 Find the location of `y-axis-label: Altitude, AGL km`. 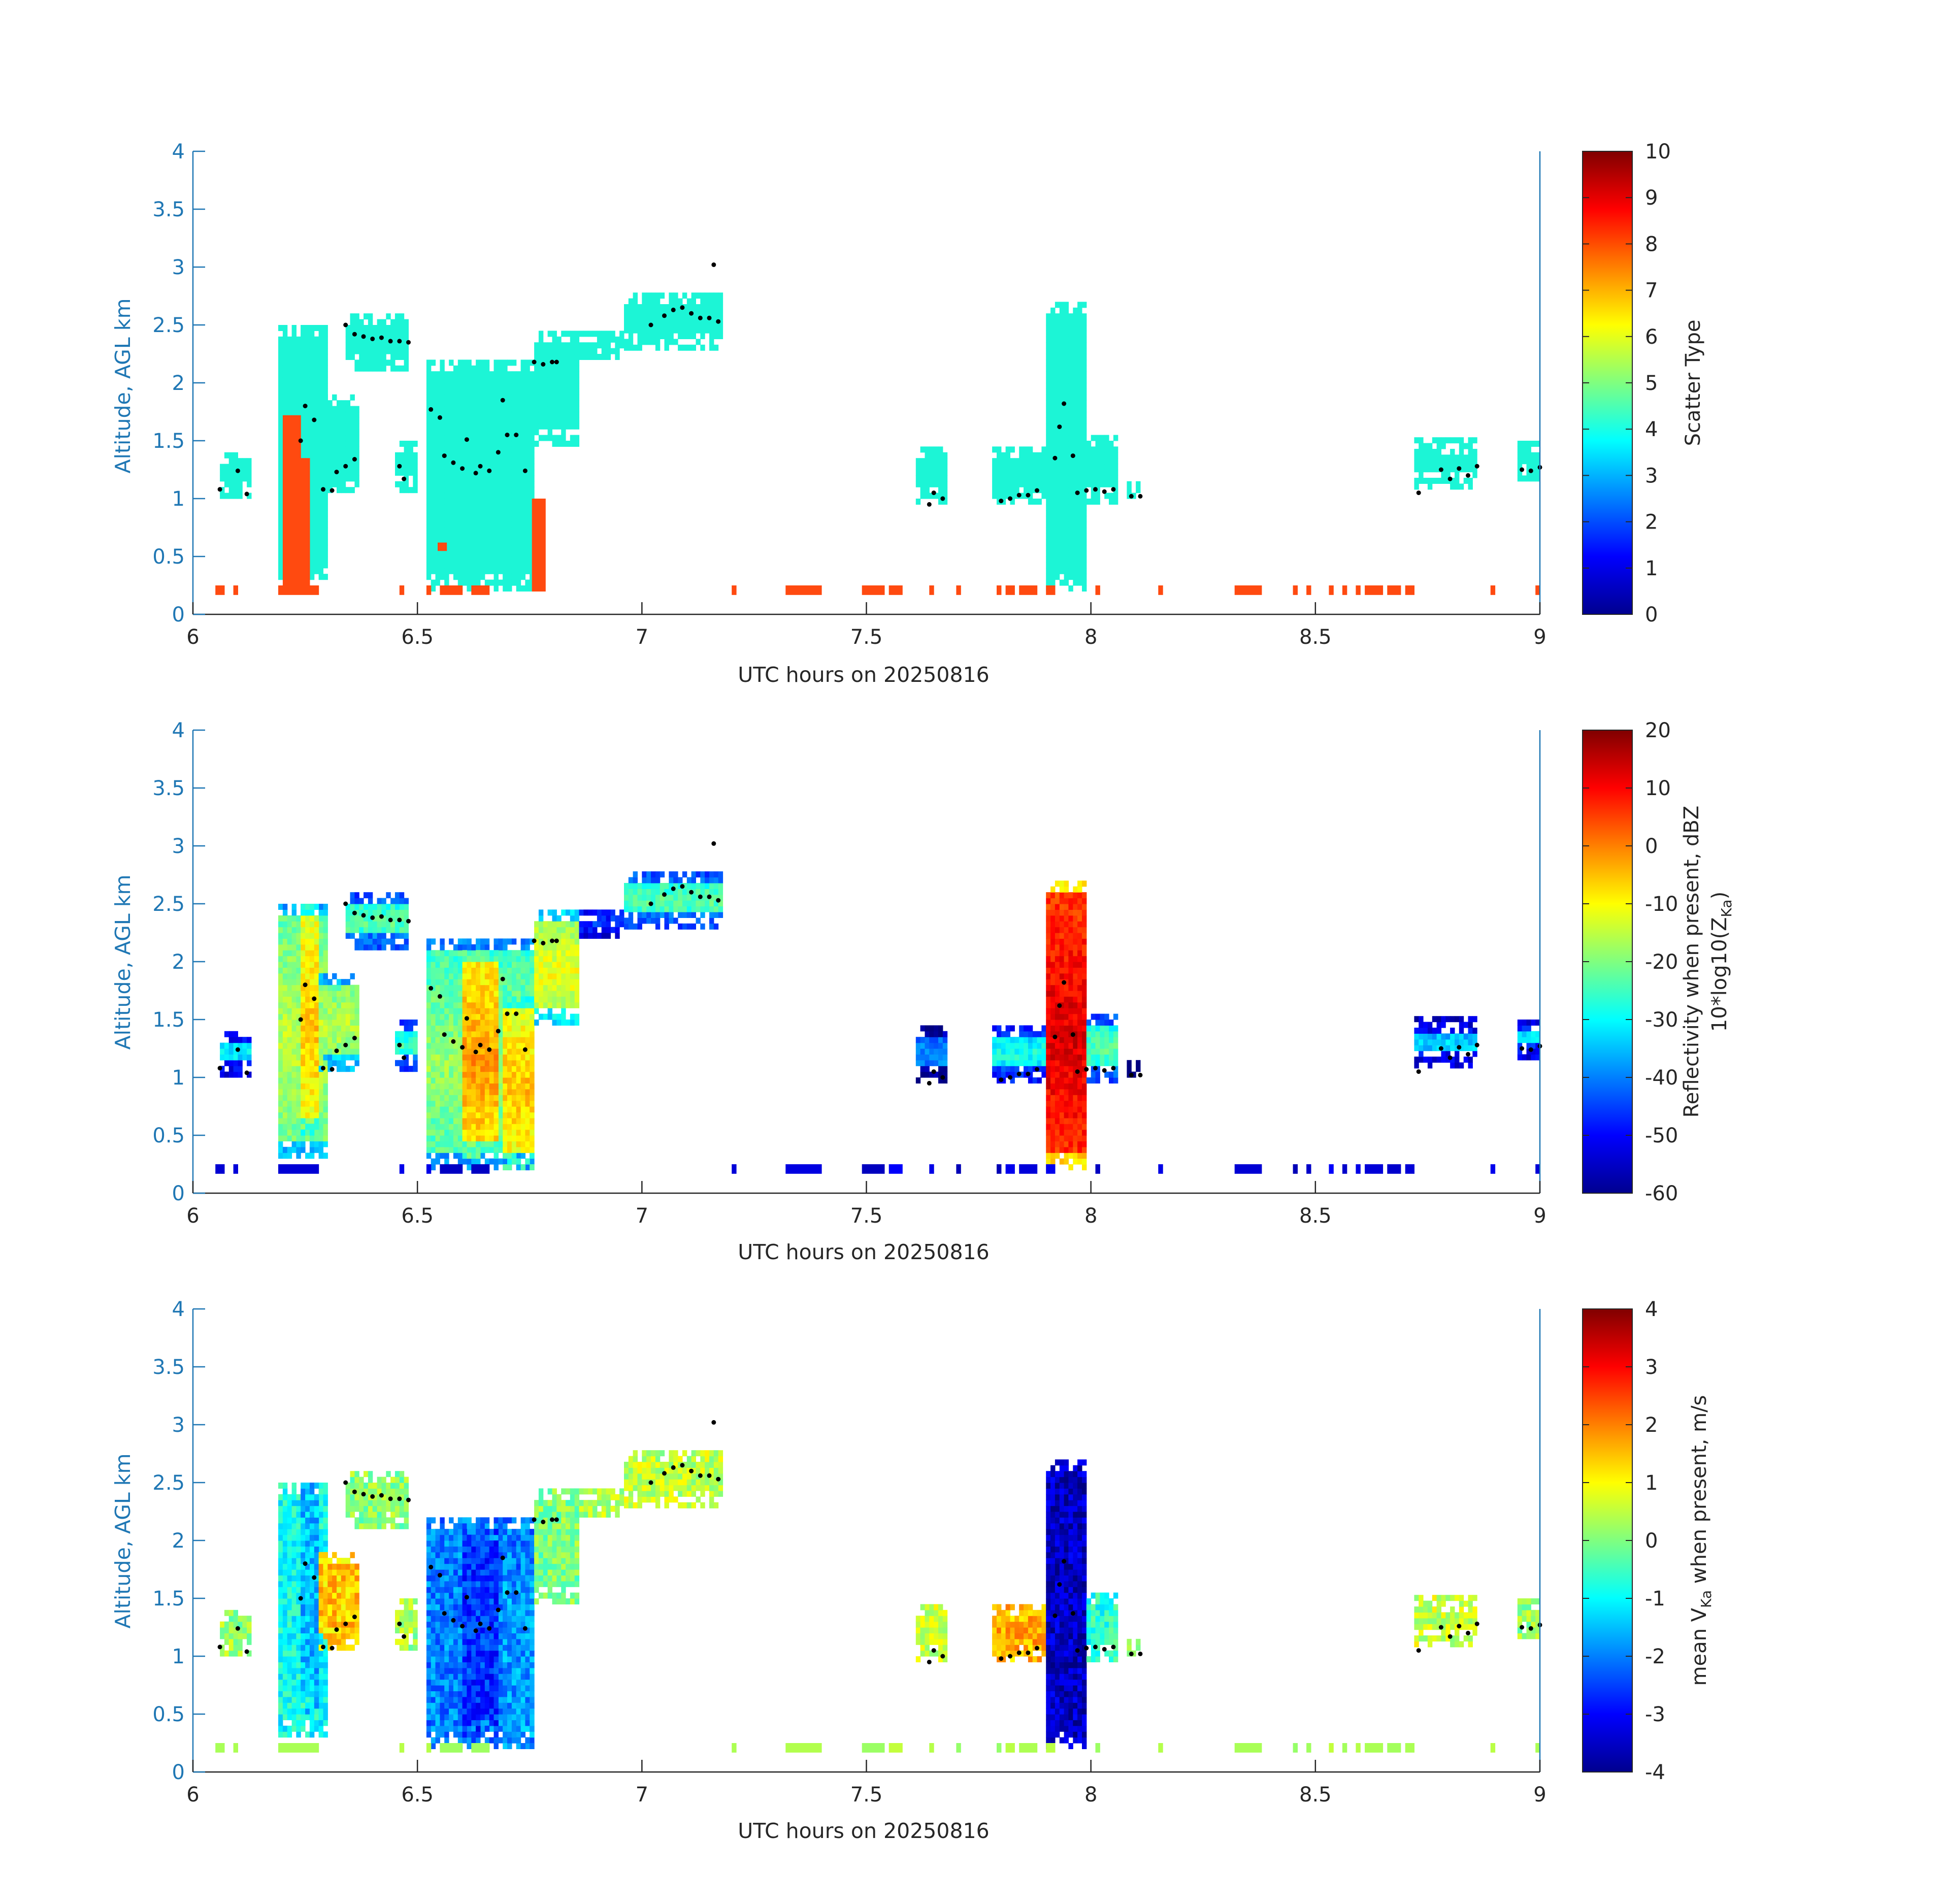

y-axis-label: Altitude, AGL km is located at coordinates (123, 387).